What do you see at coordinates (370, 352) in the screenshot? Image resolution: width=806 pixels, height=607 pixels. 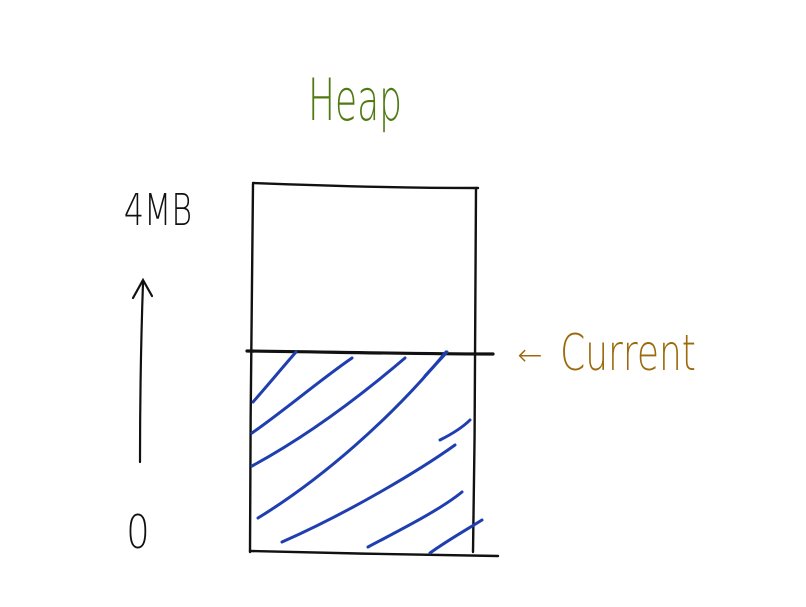 I see `current-line` at bounding box center [370, 352].